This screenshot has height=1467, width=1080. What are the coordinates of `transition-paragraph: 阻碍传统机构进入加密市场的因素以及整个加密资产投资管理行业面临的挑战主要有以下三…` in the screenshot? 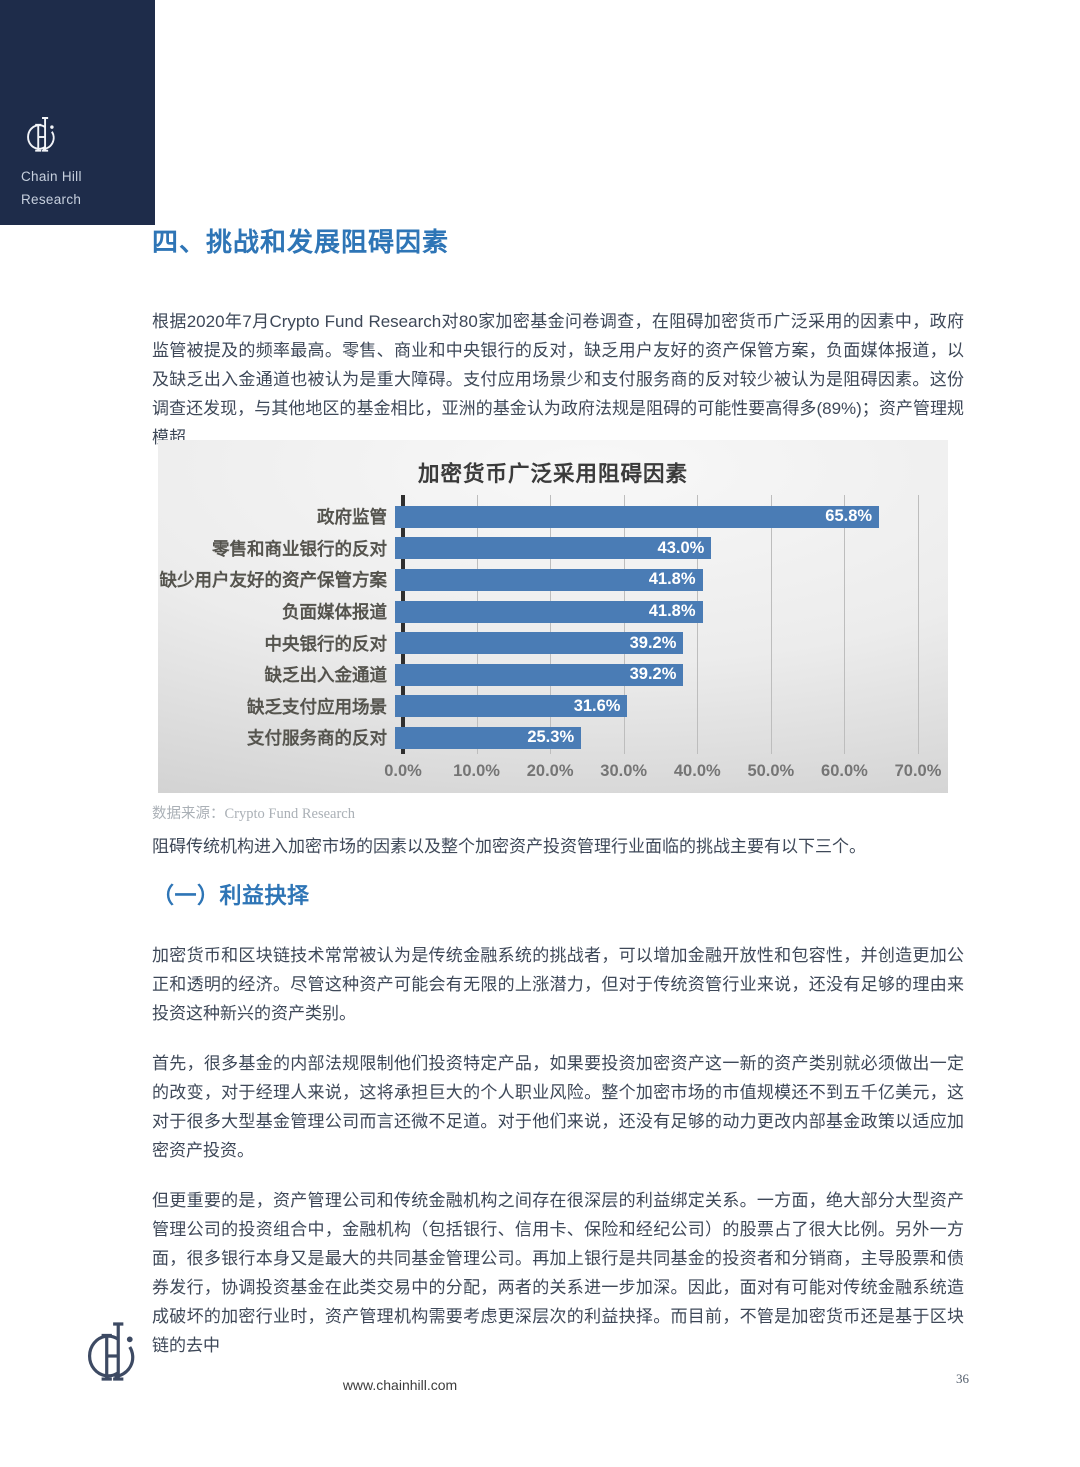 It's located at (509, 846).